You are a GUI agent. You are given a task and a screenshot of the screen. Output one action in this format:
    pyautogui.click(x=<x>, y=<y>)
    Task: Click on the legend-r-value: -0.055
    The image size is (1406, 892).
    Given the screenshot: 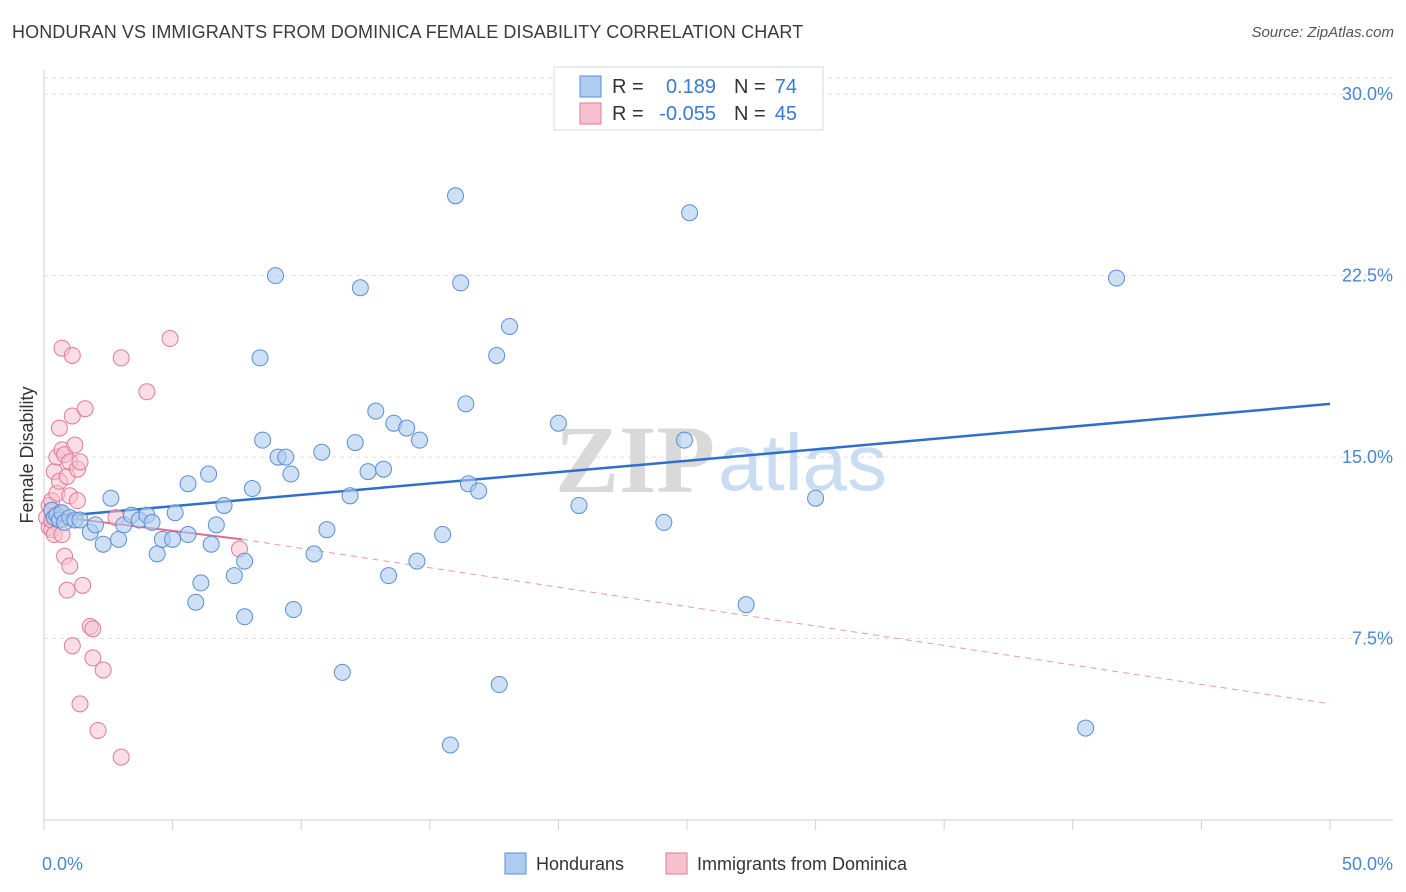 What is the action you would take?
    pyautogui.click(x=687, y=114)
    